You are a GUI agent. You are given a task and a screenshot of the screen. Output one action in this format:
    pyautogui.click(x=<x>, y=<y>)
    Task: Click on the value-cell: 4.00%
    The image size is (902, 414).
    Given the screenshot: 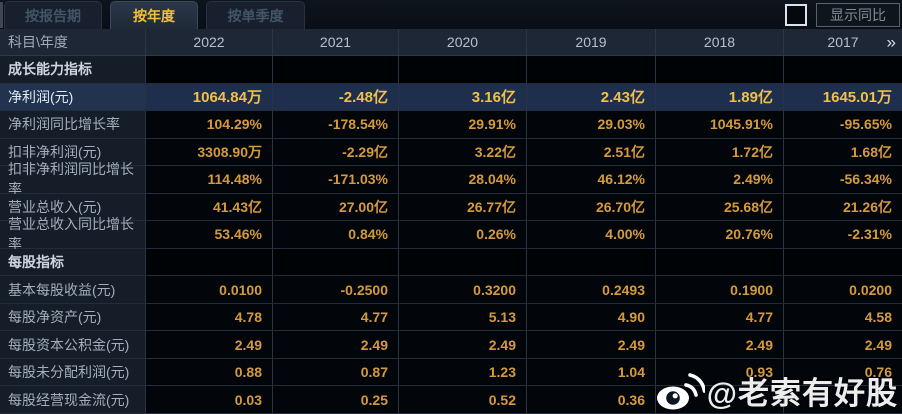 What is the action you would take?
    pyautogui.click(x=591, y=234)
    